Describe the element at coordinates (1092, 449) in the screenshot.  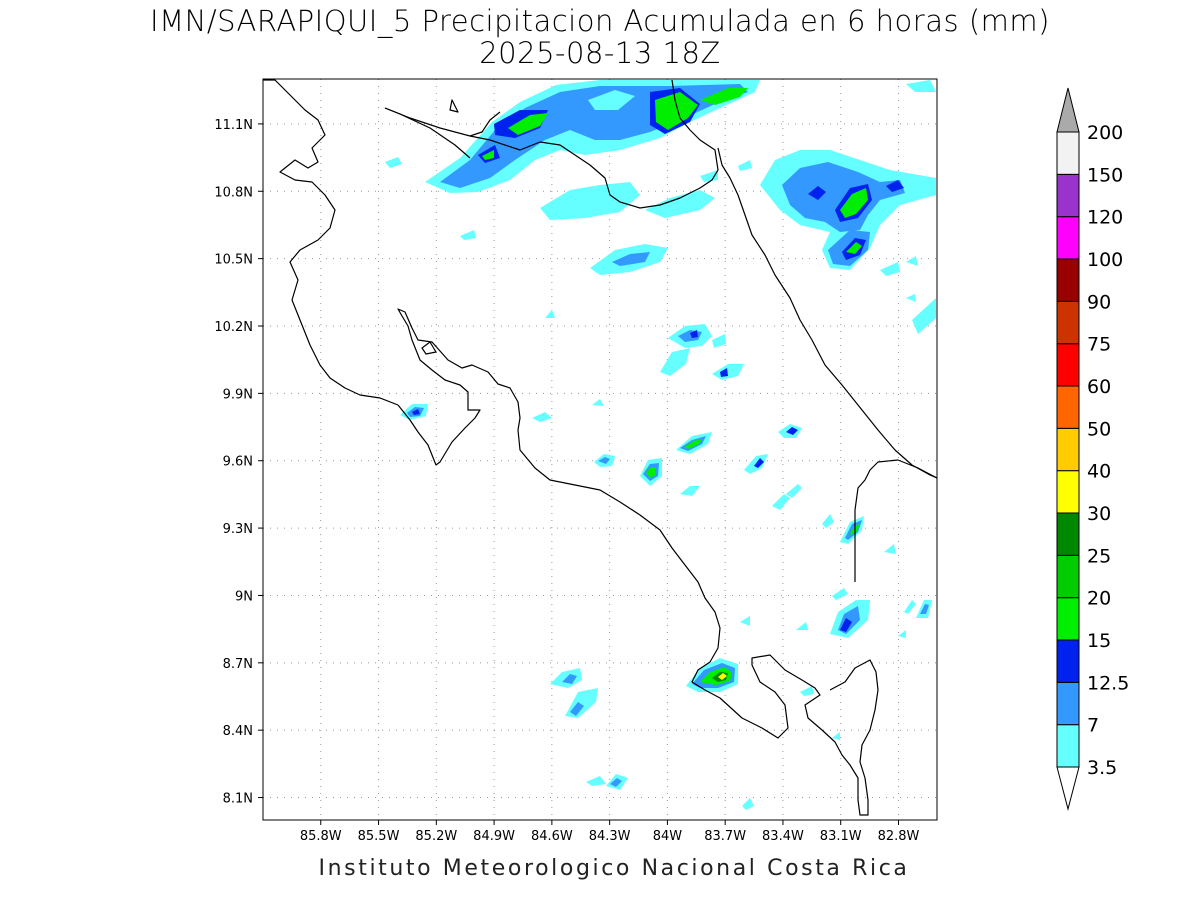
I see `colorbar: 3.5 7 12.5 15 20 25 30 40 50 60 75 90 100 120 150 200` at that location.